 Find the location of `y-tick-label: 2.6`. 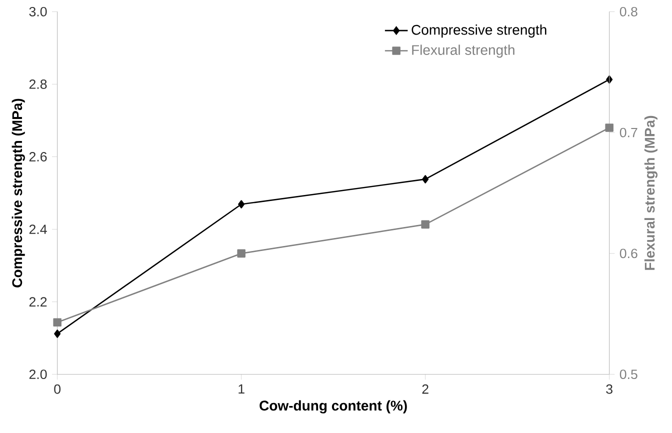

y-tick-label: 2.6 is located at coordinates (38, 157).